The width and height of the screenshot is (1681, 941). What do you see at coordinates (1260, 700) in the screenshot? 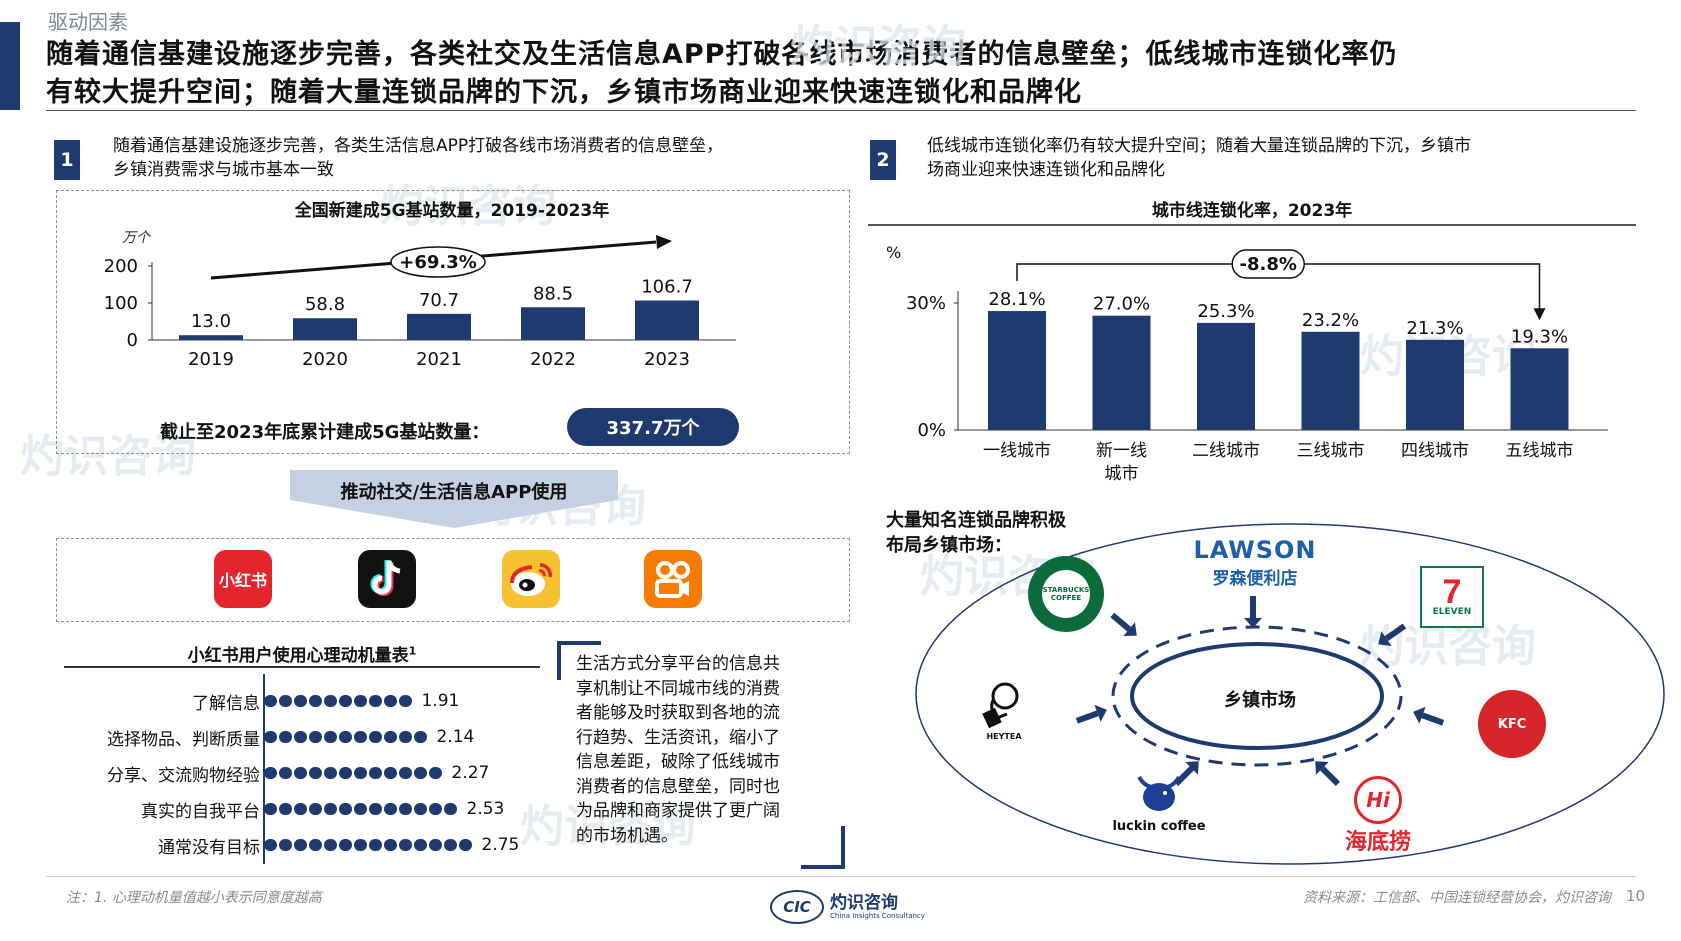
I see `town-market-label: 乡镇市场` at bounding box center [1260, 700].